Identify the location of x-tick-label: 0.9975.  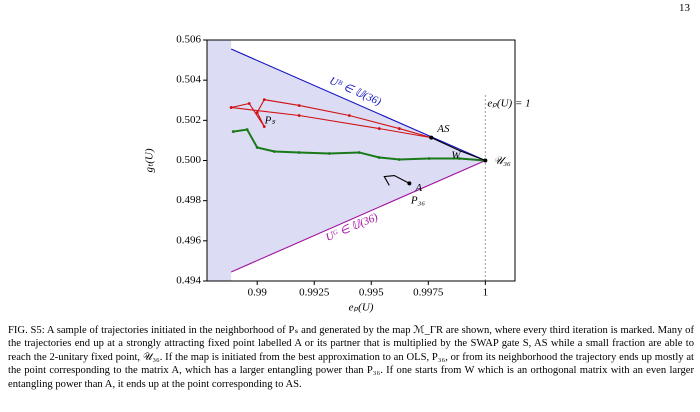
(428, 293).